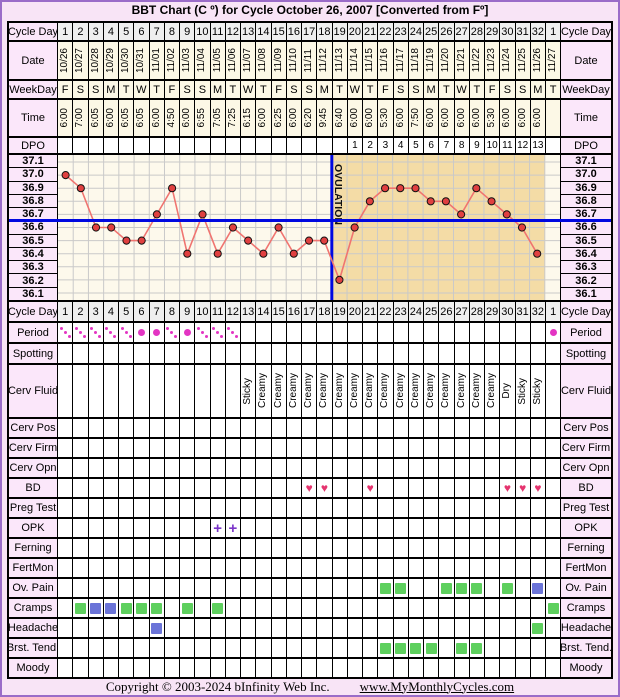 Image resolution: width=620 pixels, height=697 pixels. I want to click on row-ferning: Ferning Ferning, so click(310, 549).